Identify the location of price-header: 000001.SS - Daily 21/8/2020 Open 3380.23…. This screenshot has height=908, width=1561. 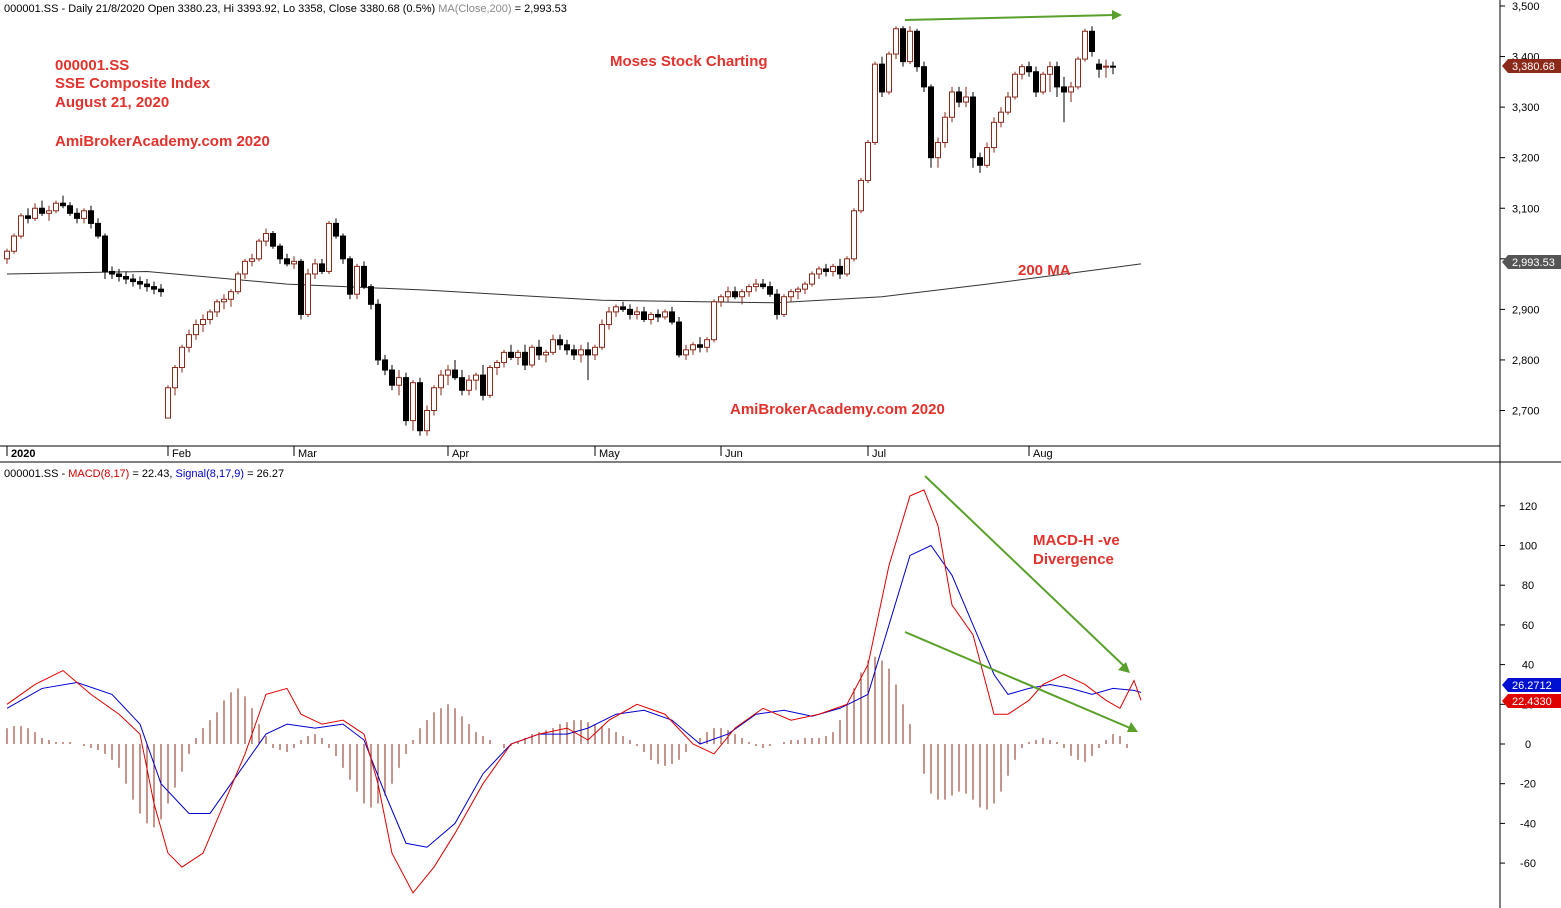
(285, 9).